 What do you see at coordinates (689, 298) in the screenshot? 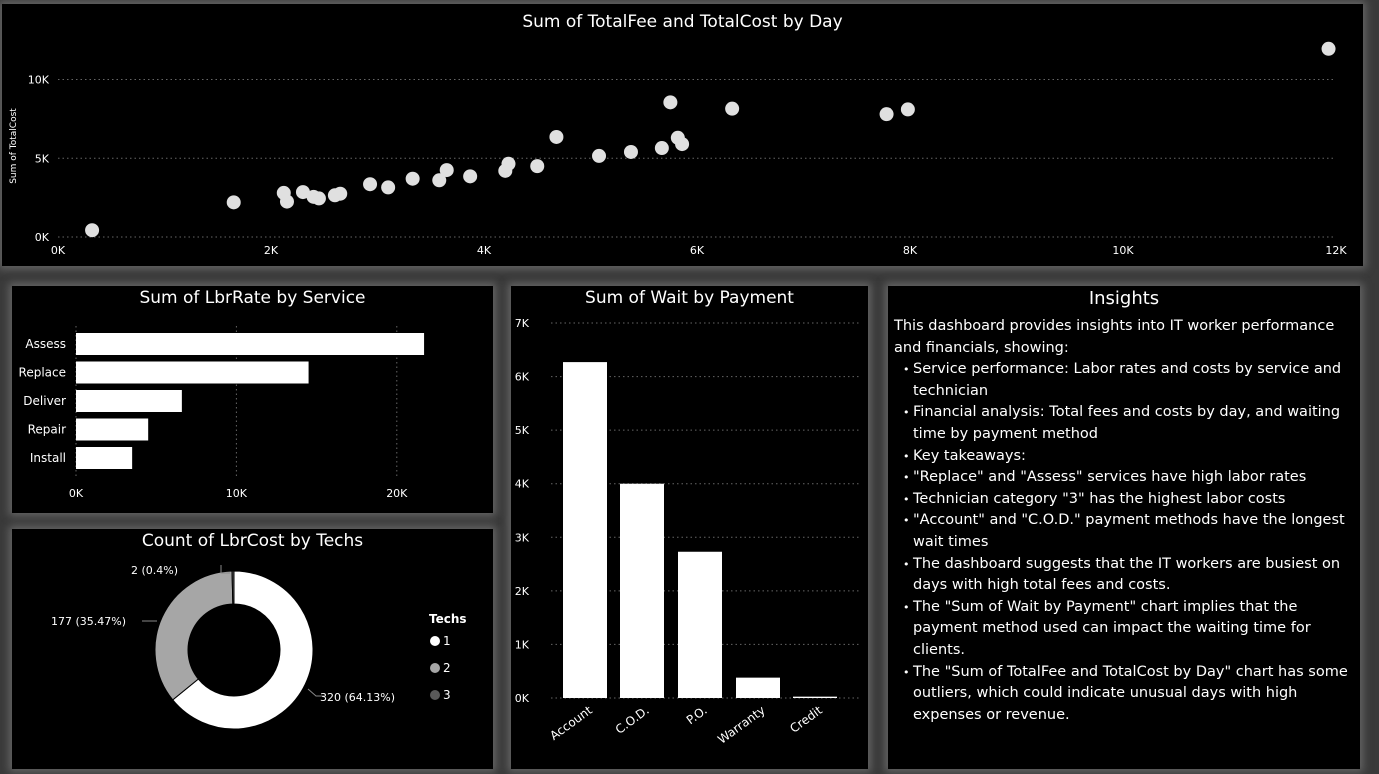
I see `payment-bar-title: Sum of Wait by Payment` at bounding box center [689, 298].